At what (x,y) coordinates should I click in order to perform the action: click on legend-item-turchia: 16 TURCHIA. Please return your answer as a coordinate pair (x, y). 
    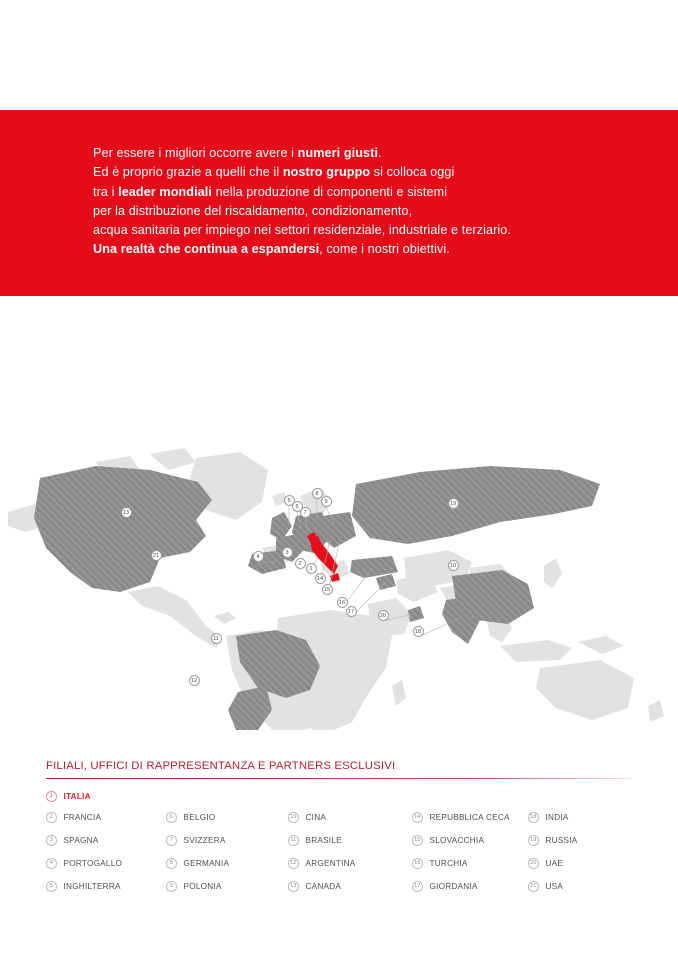
    Looking at the image, I should click on (440, 863).